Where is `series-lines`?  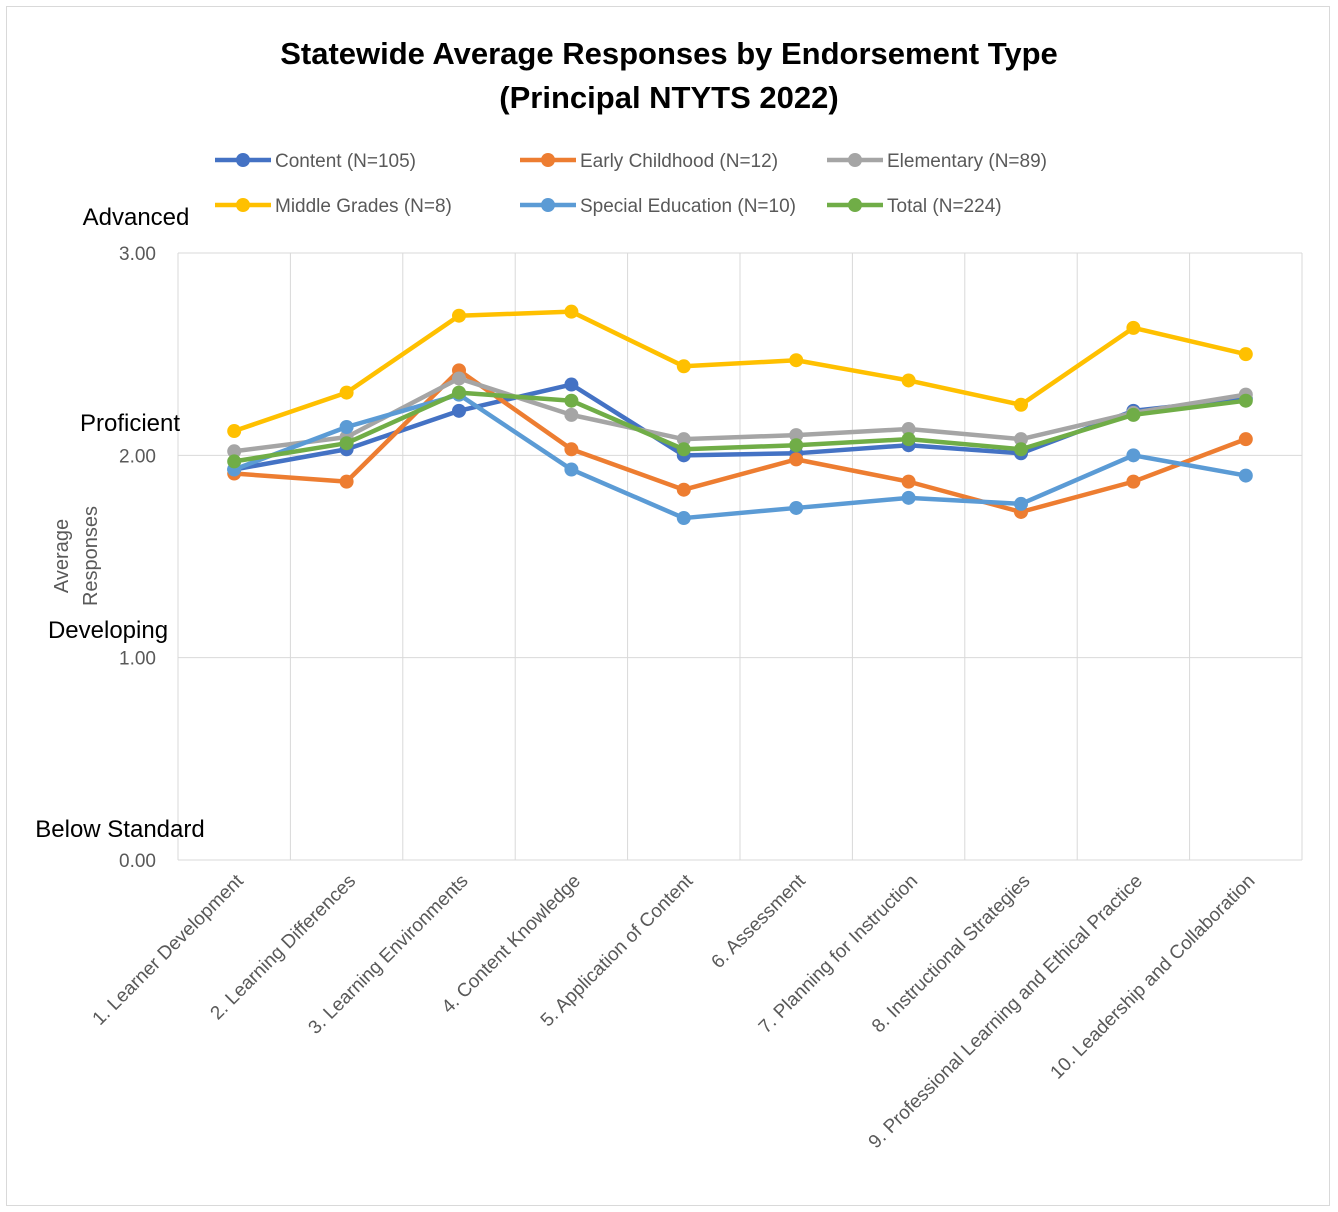 series-lines is located at coordinates (740, 415).